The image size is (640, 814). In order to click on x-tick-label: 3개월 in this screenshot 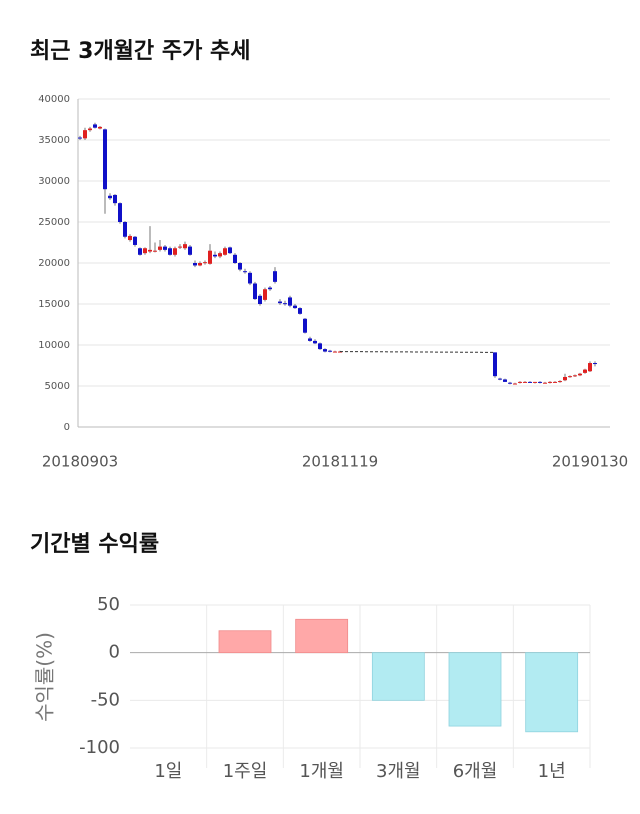, I will do `click(398, 771)`.